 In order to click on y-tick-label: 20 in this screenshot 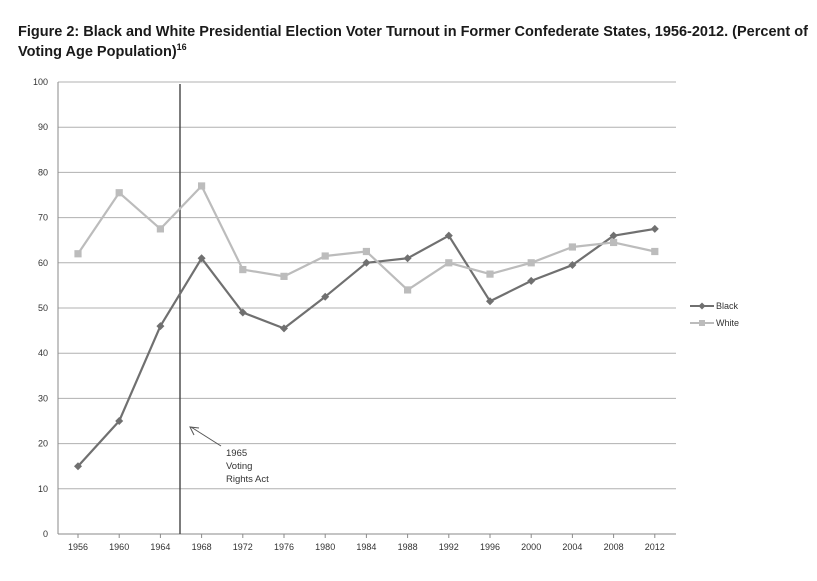, I will do `click(43, 444)`.